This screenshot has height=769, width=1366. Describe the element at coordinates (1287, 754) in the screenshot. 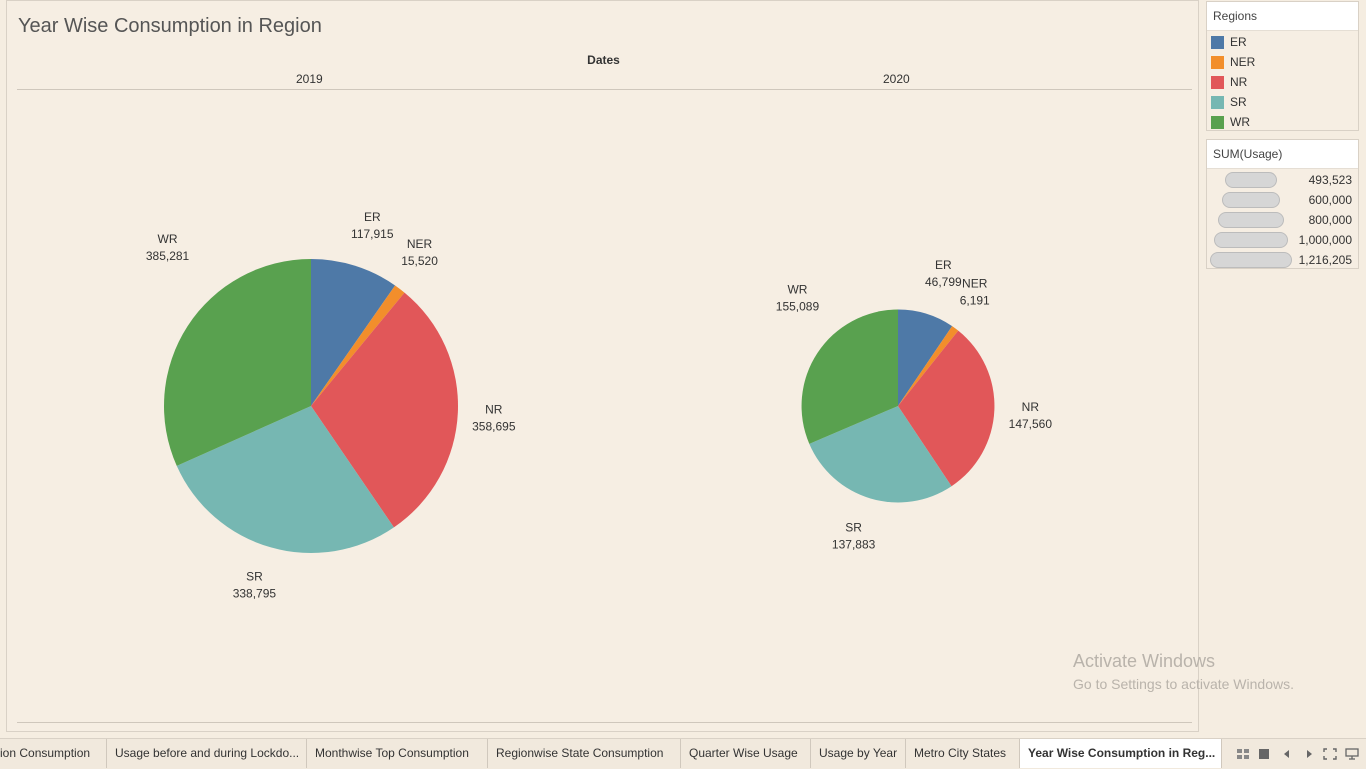

I see `prev-sheet-icon` at that location.